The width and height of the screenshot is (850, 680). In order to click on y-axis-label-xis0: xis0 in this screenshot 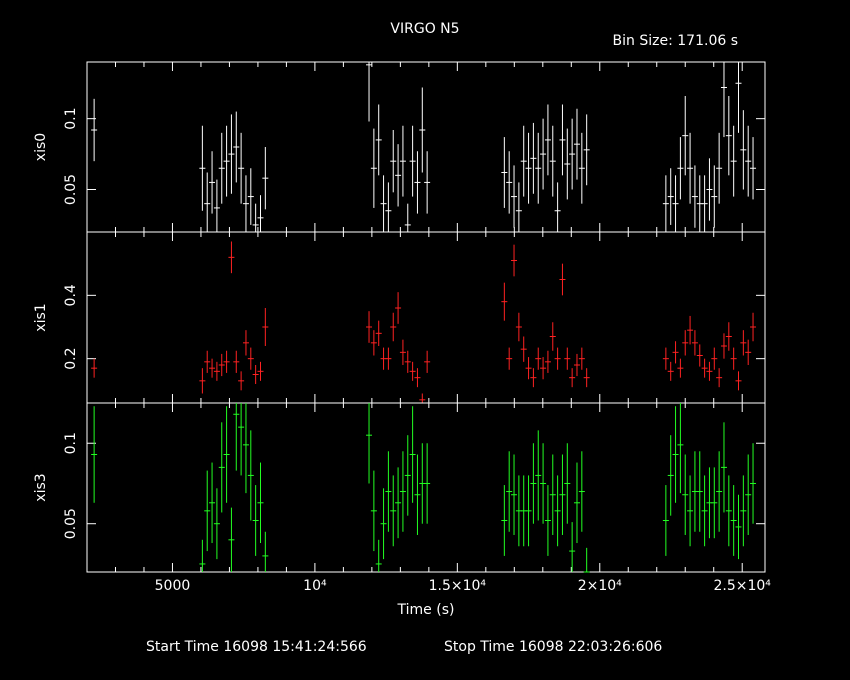, I will do `click(41, 147)`.